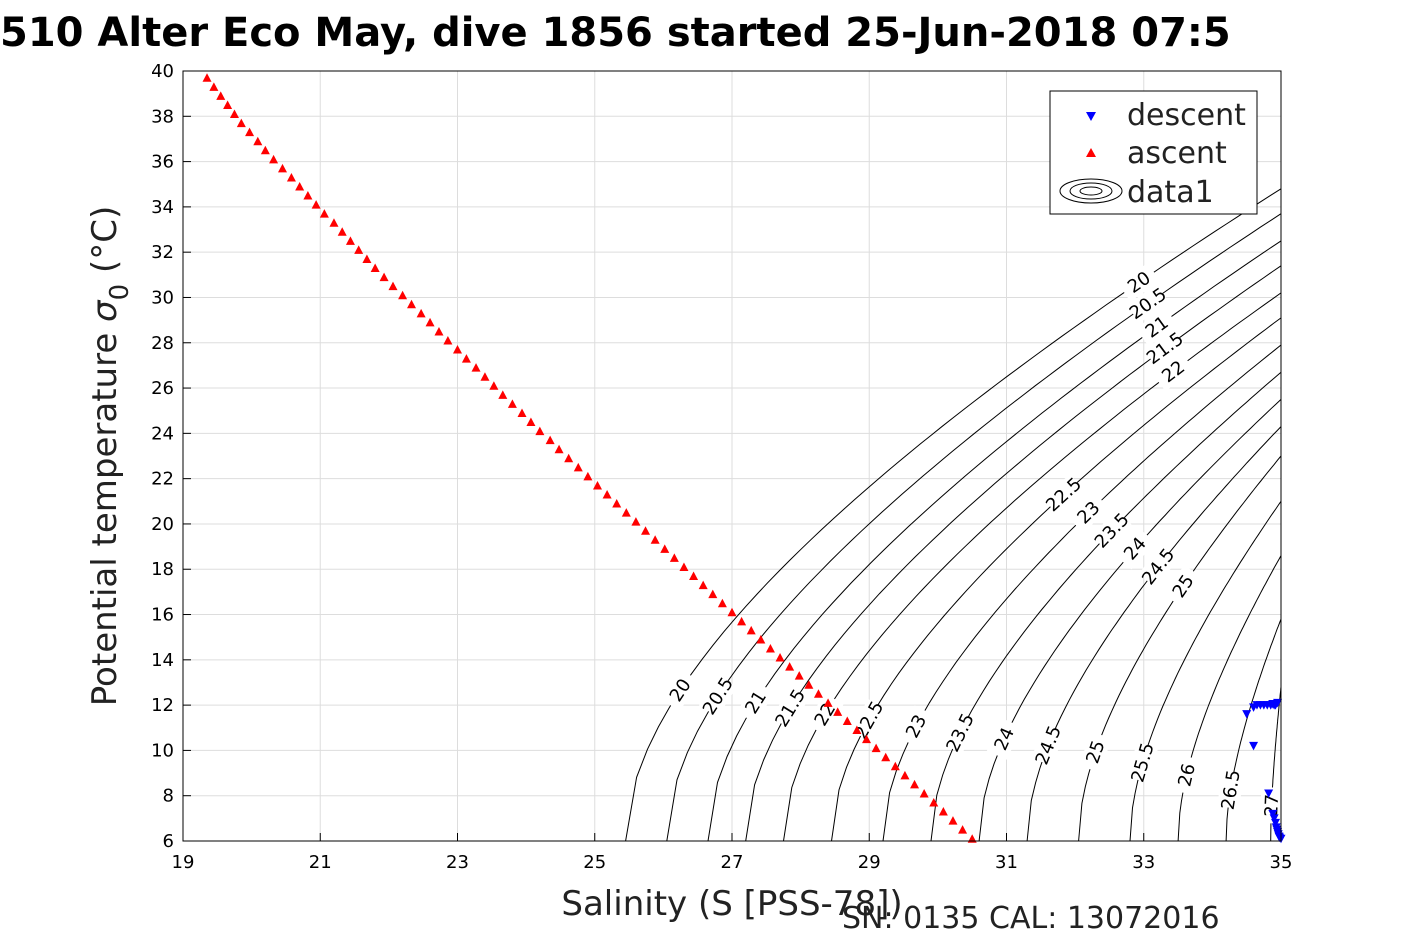 This screenshot has width=1417, height=945. I want to click on y-tick-label: 8, so click(168, 796).